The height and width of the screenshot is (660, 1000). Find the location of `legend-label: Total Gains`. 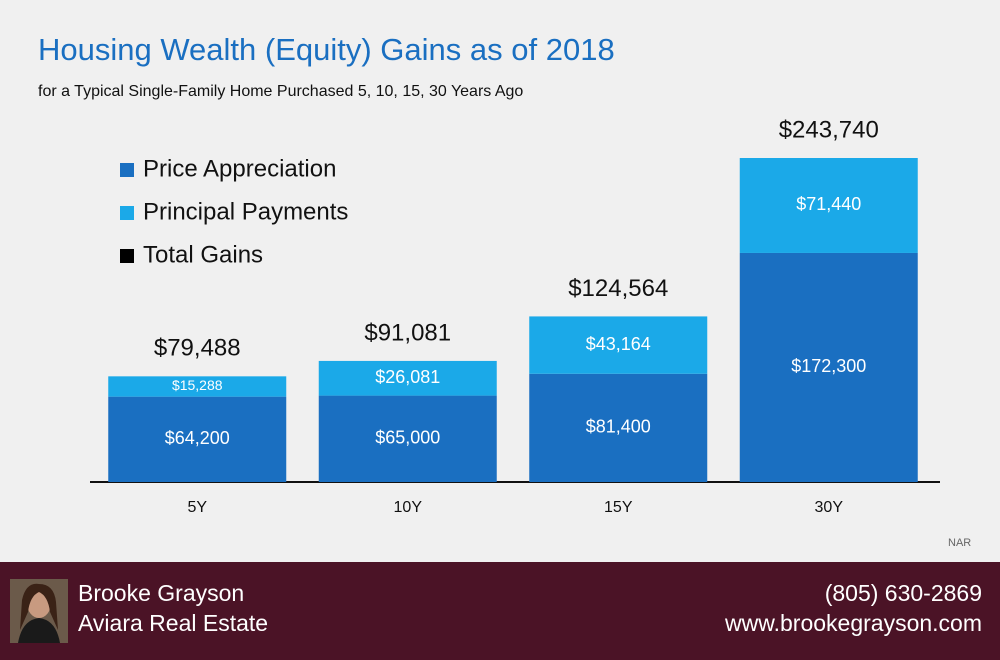

legend-label: Total Gains is located at coordinates (203, 254).